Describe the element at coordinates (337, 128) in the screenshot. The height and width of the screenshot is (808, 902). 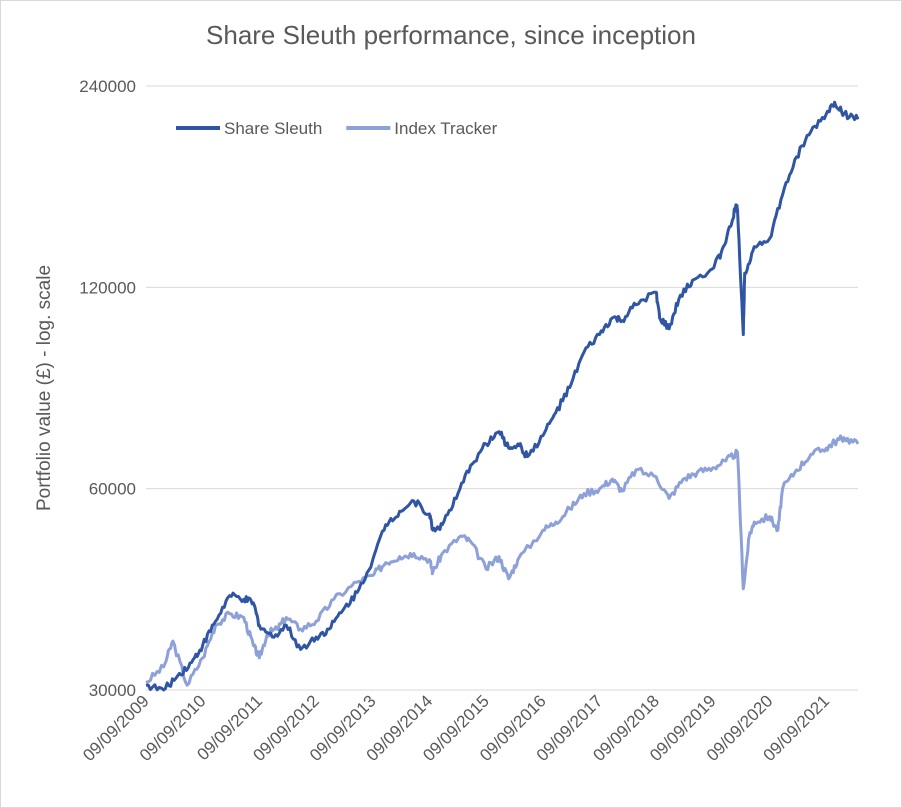
I see `legend: Share Sleuth Index Tracker` at that location.